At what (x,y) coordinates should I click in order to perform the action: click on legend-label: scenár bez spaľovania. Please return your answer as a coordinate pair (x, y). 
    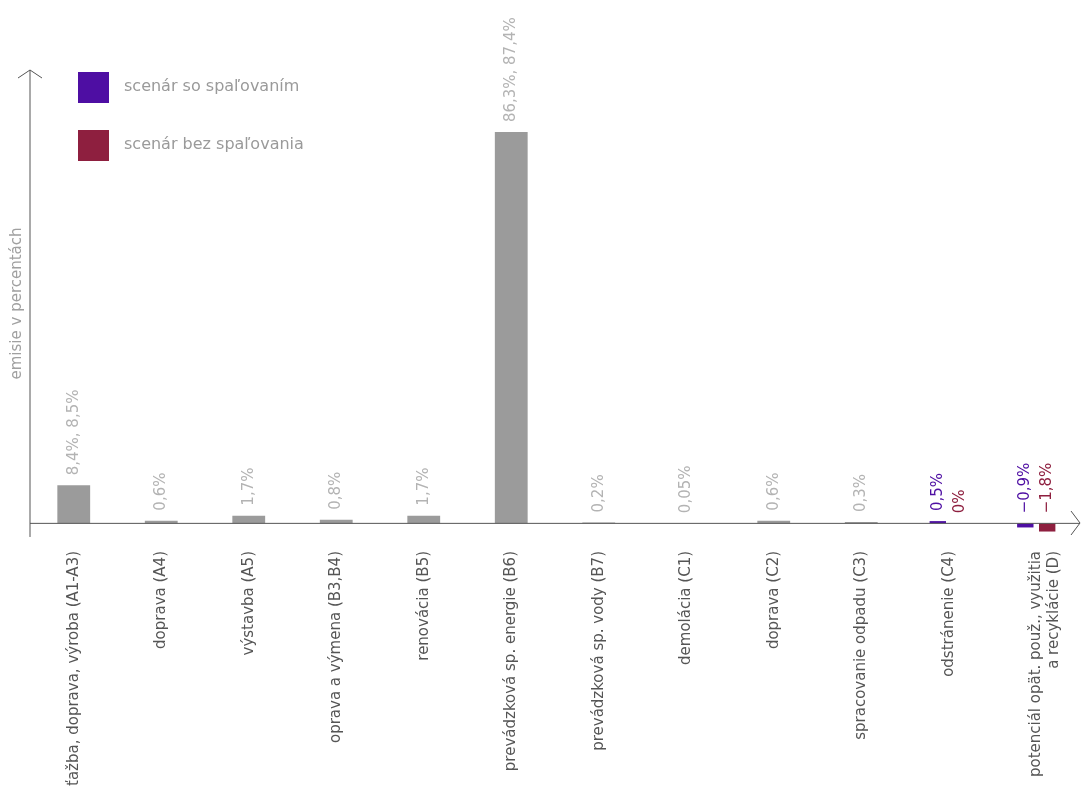
    Looking at the image, I should click on (214, 144).